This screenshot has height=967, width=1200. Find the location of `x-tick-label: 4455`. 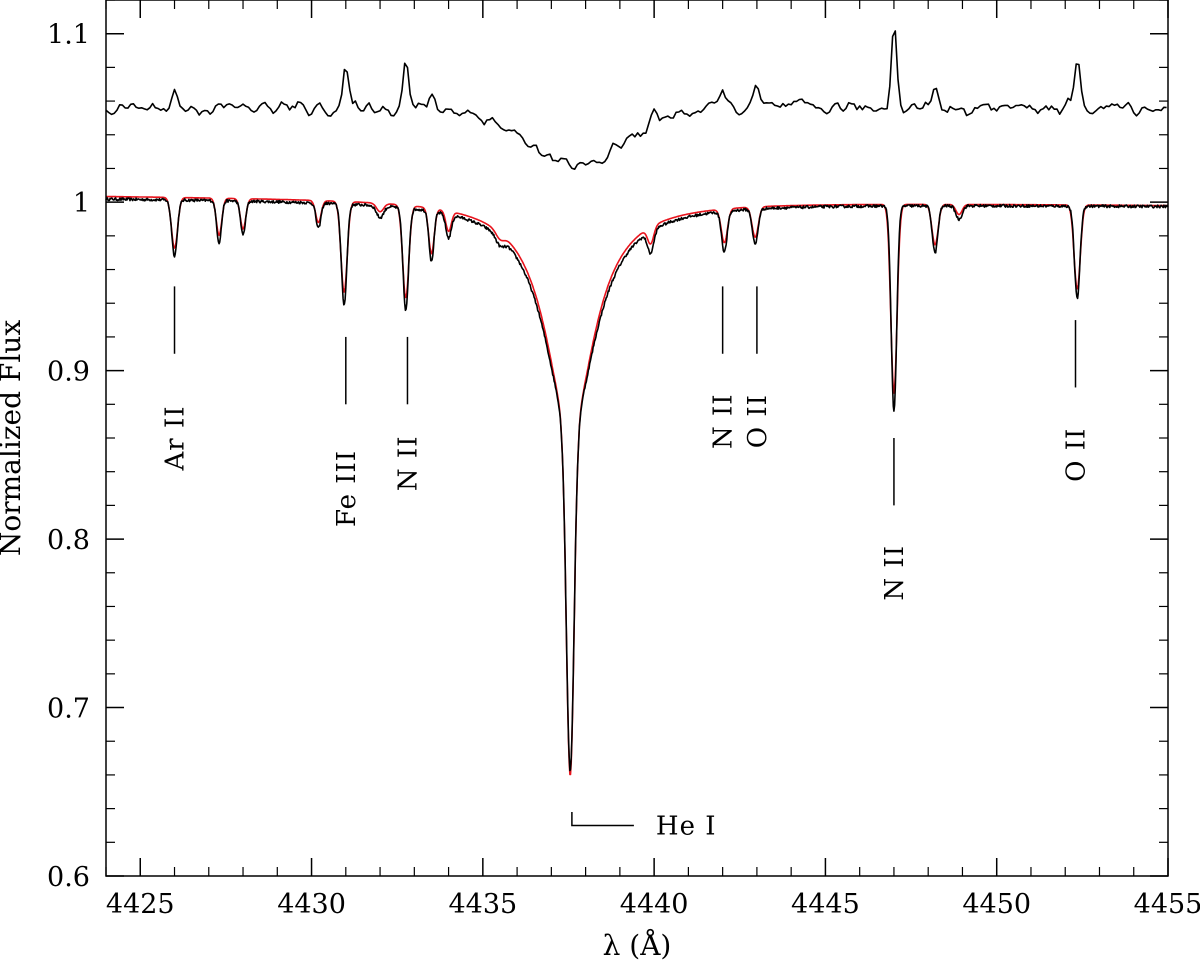

x-tick-label: 4455 is located at coordinates (1167, 904).